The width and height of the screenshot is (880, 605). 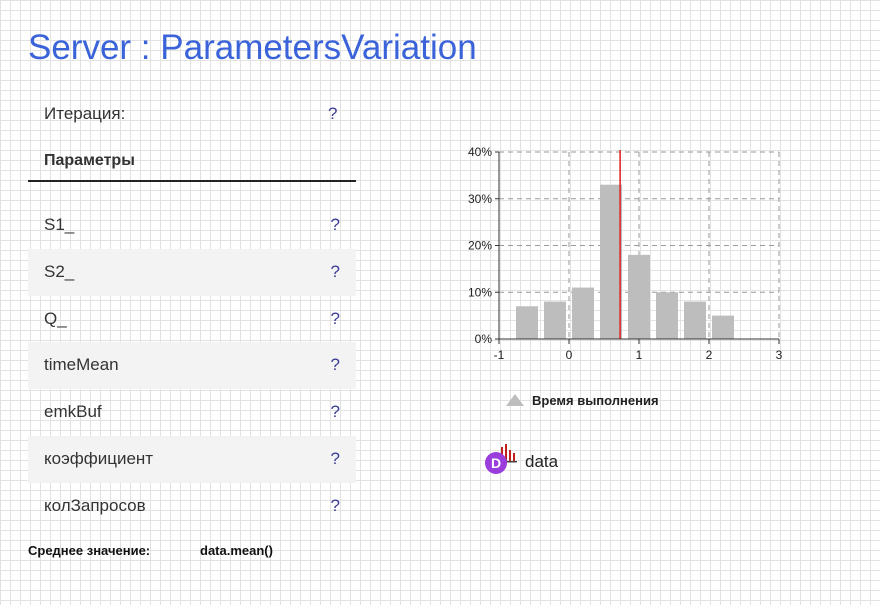 I want to click on legend-label: Время выполнения, so click(x=595, y=400).